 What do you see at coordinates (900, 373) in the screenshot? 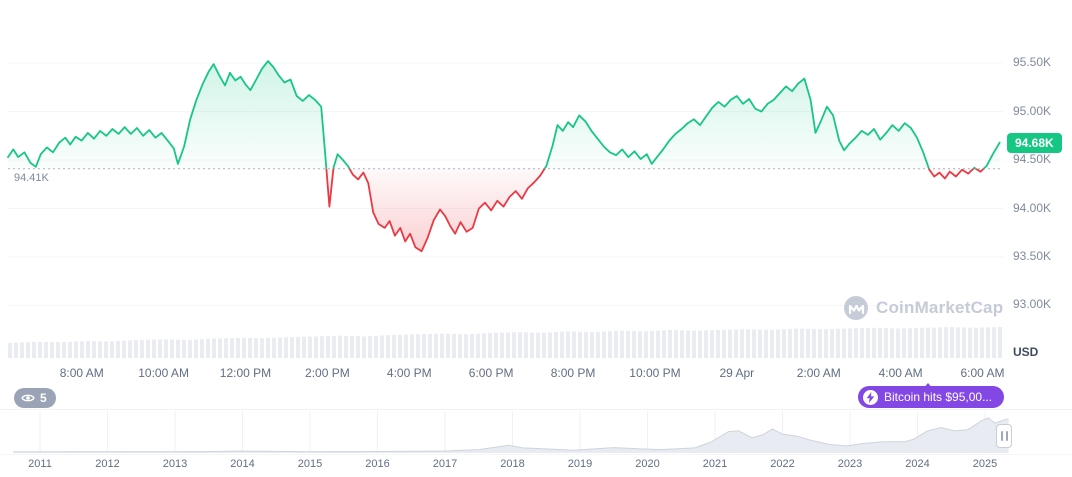
I see `x-axis-tick-label: 4:00 AM` at bounding box center [900, 373].